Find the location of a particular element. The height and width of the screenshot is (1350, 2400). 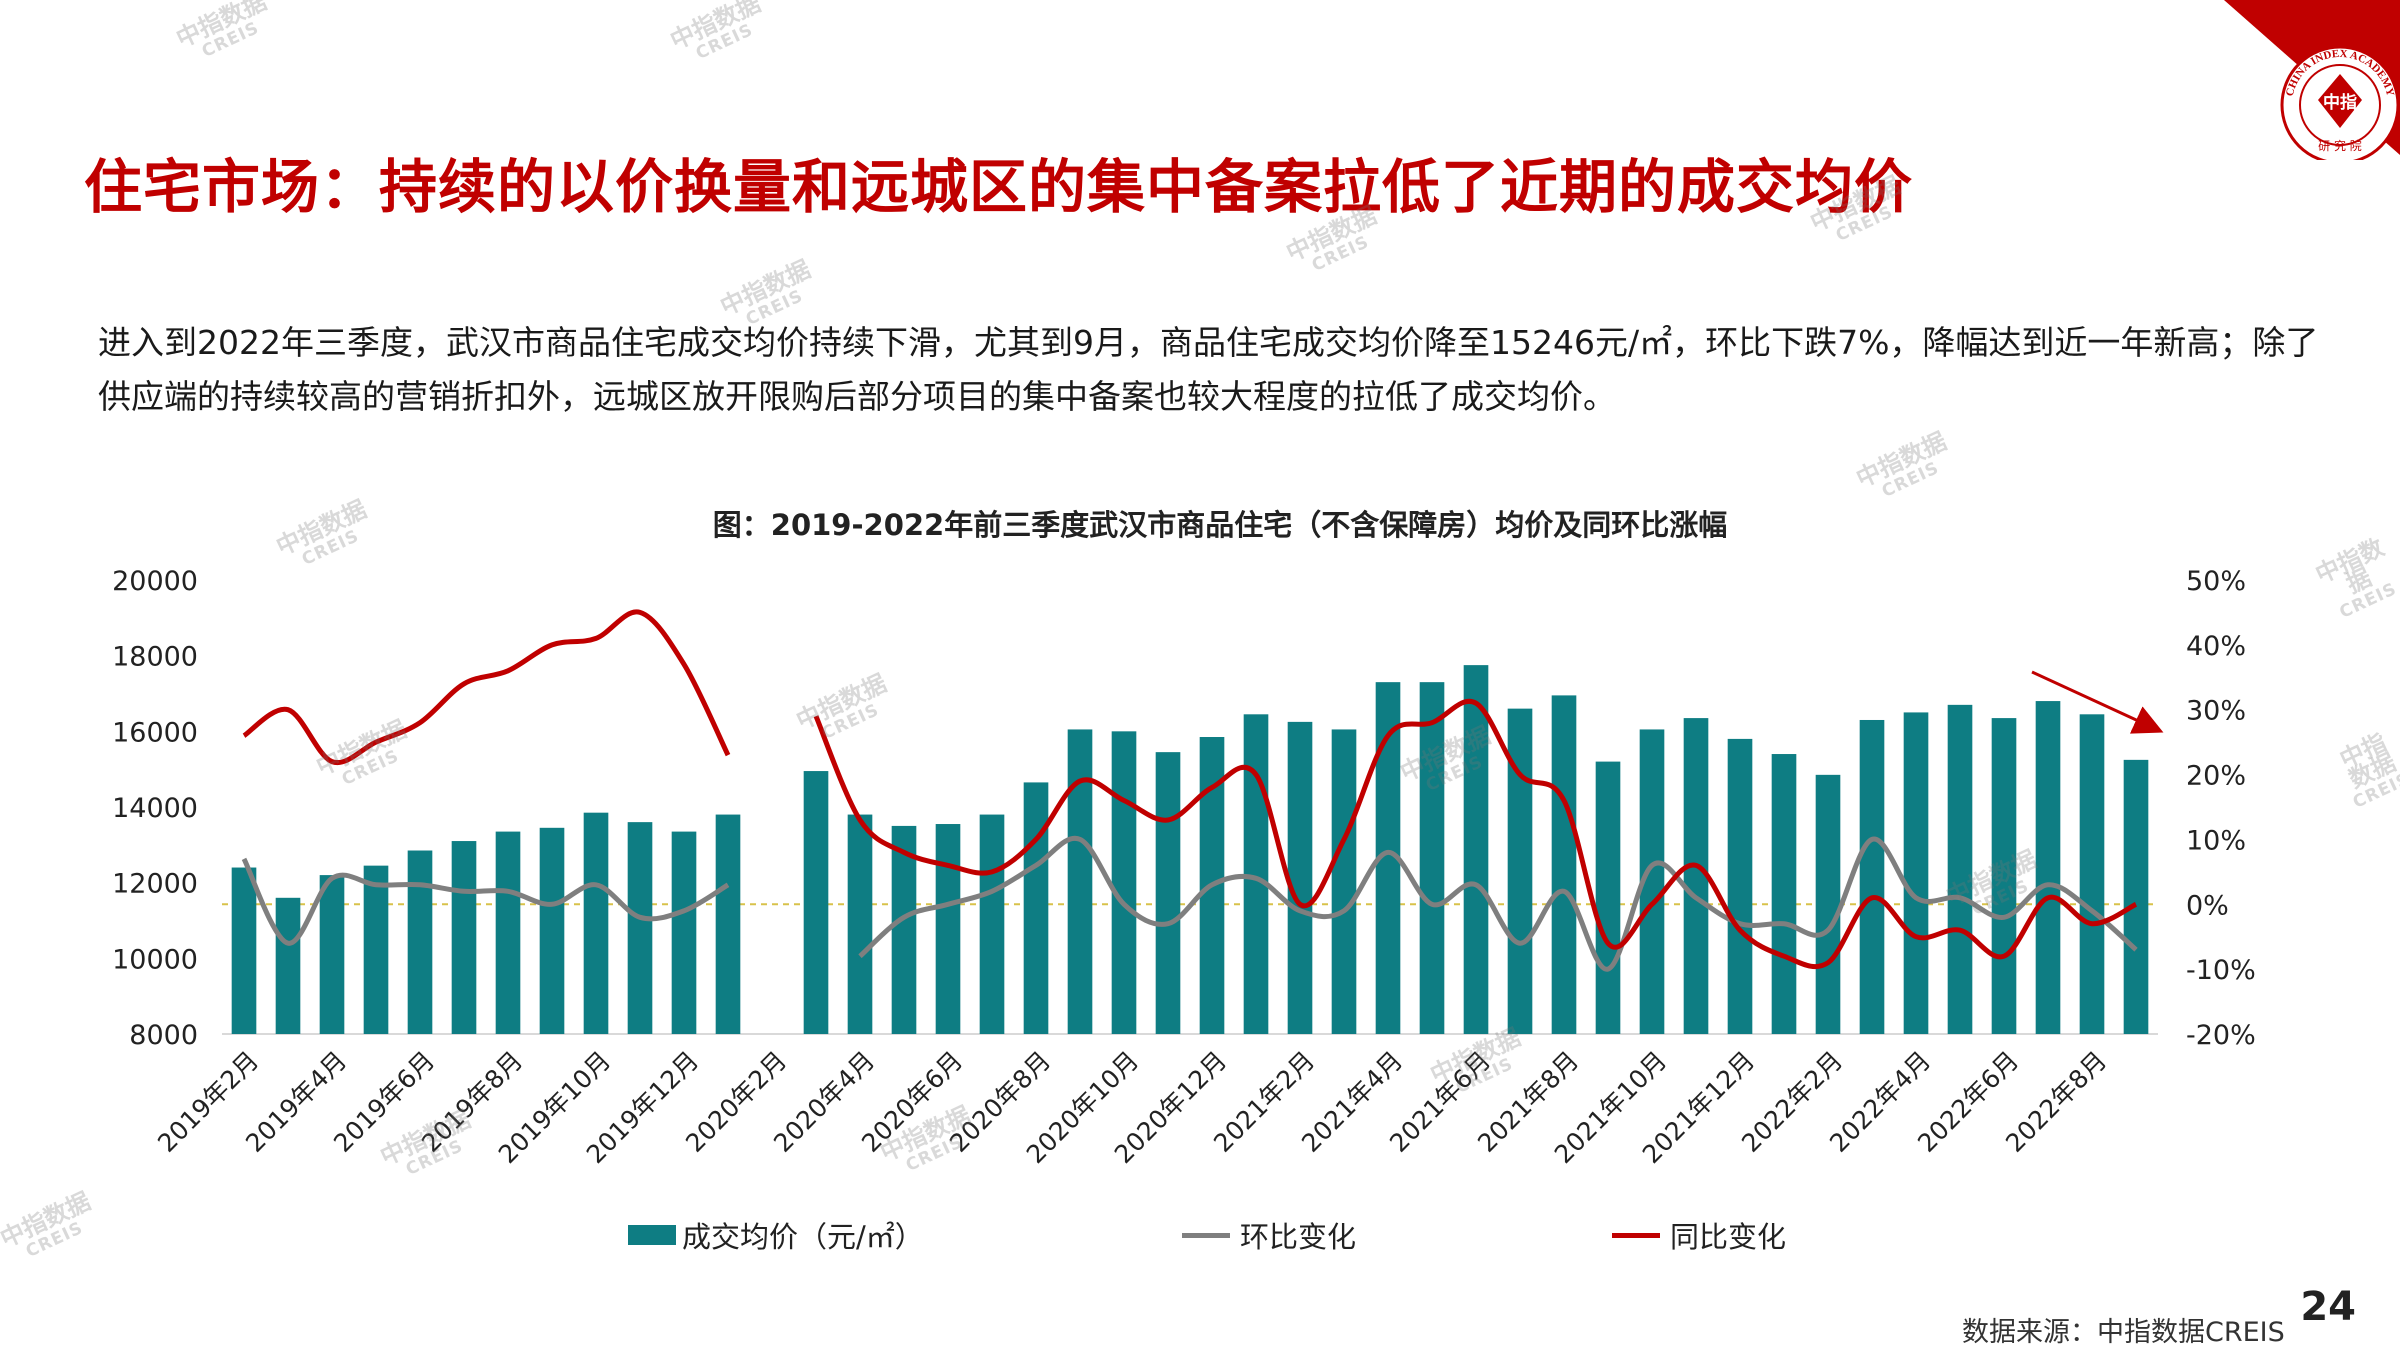

bar-2020年6月 is located at coordinates (948, 929).